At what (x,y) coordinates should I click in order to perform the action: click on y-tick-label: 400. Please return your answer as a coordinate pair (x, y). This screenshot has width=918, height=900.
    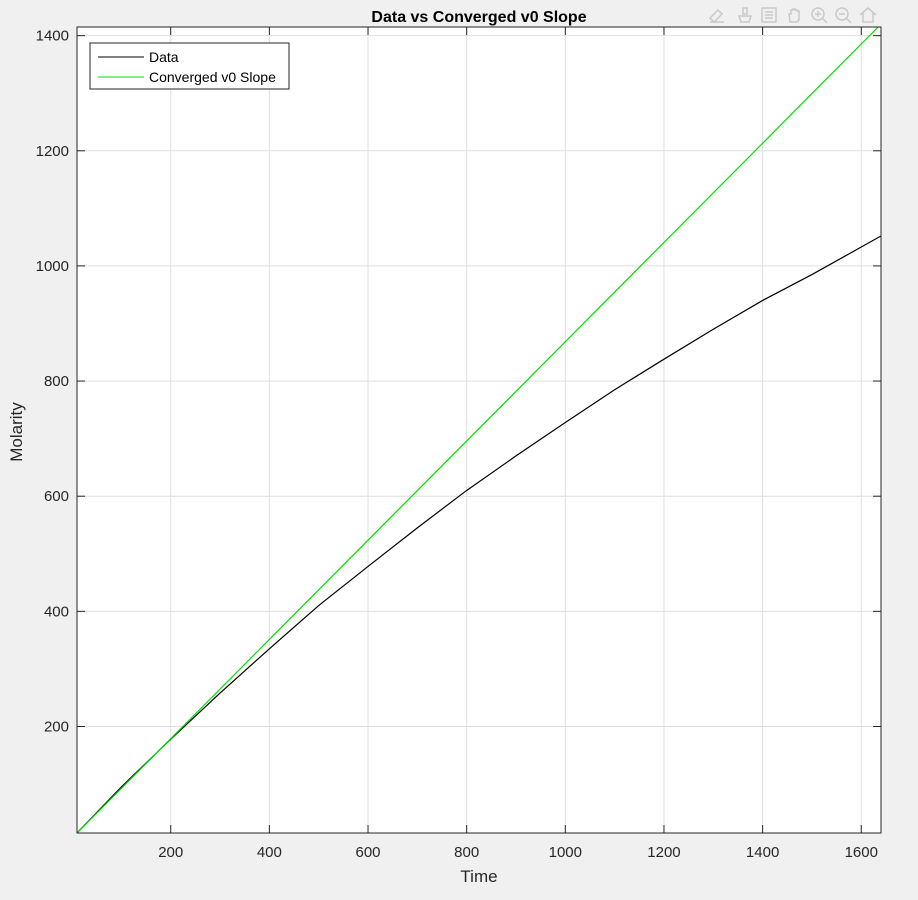
    Looking at the image, I should click on (56, 611).